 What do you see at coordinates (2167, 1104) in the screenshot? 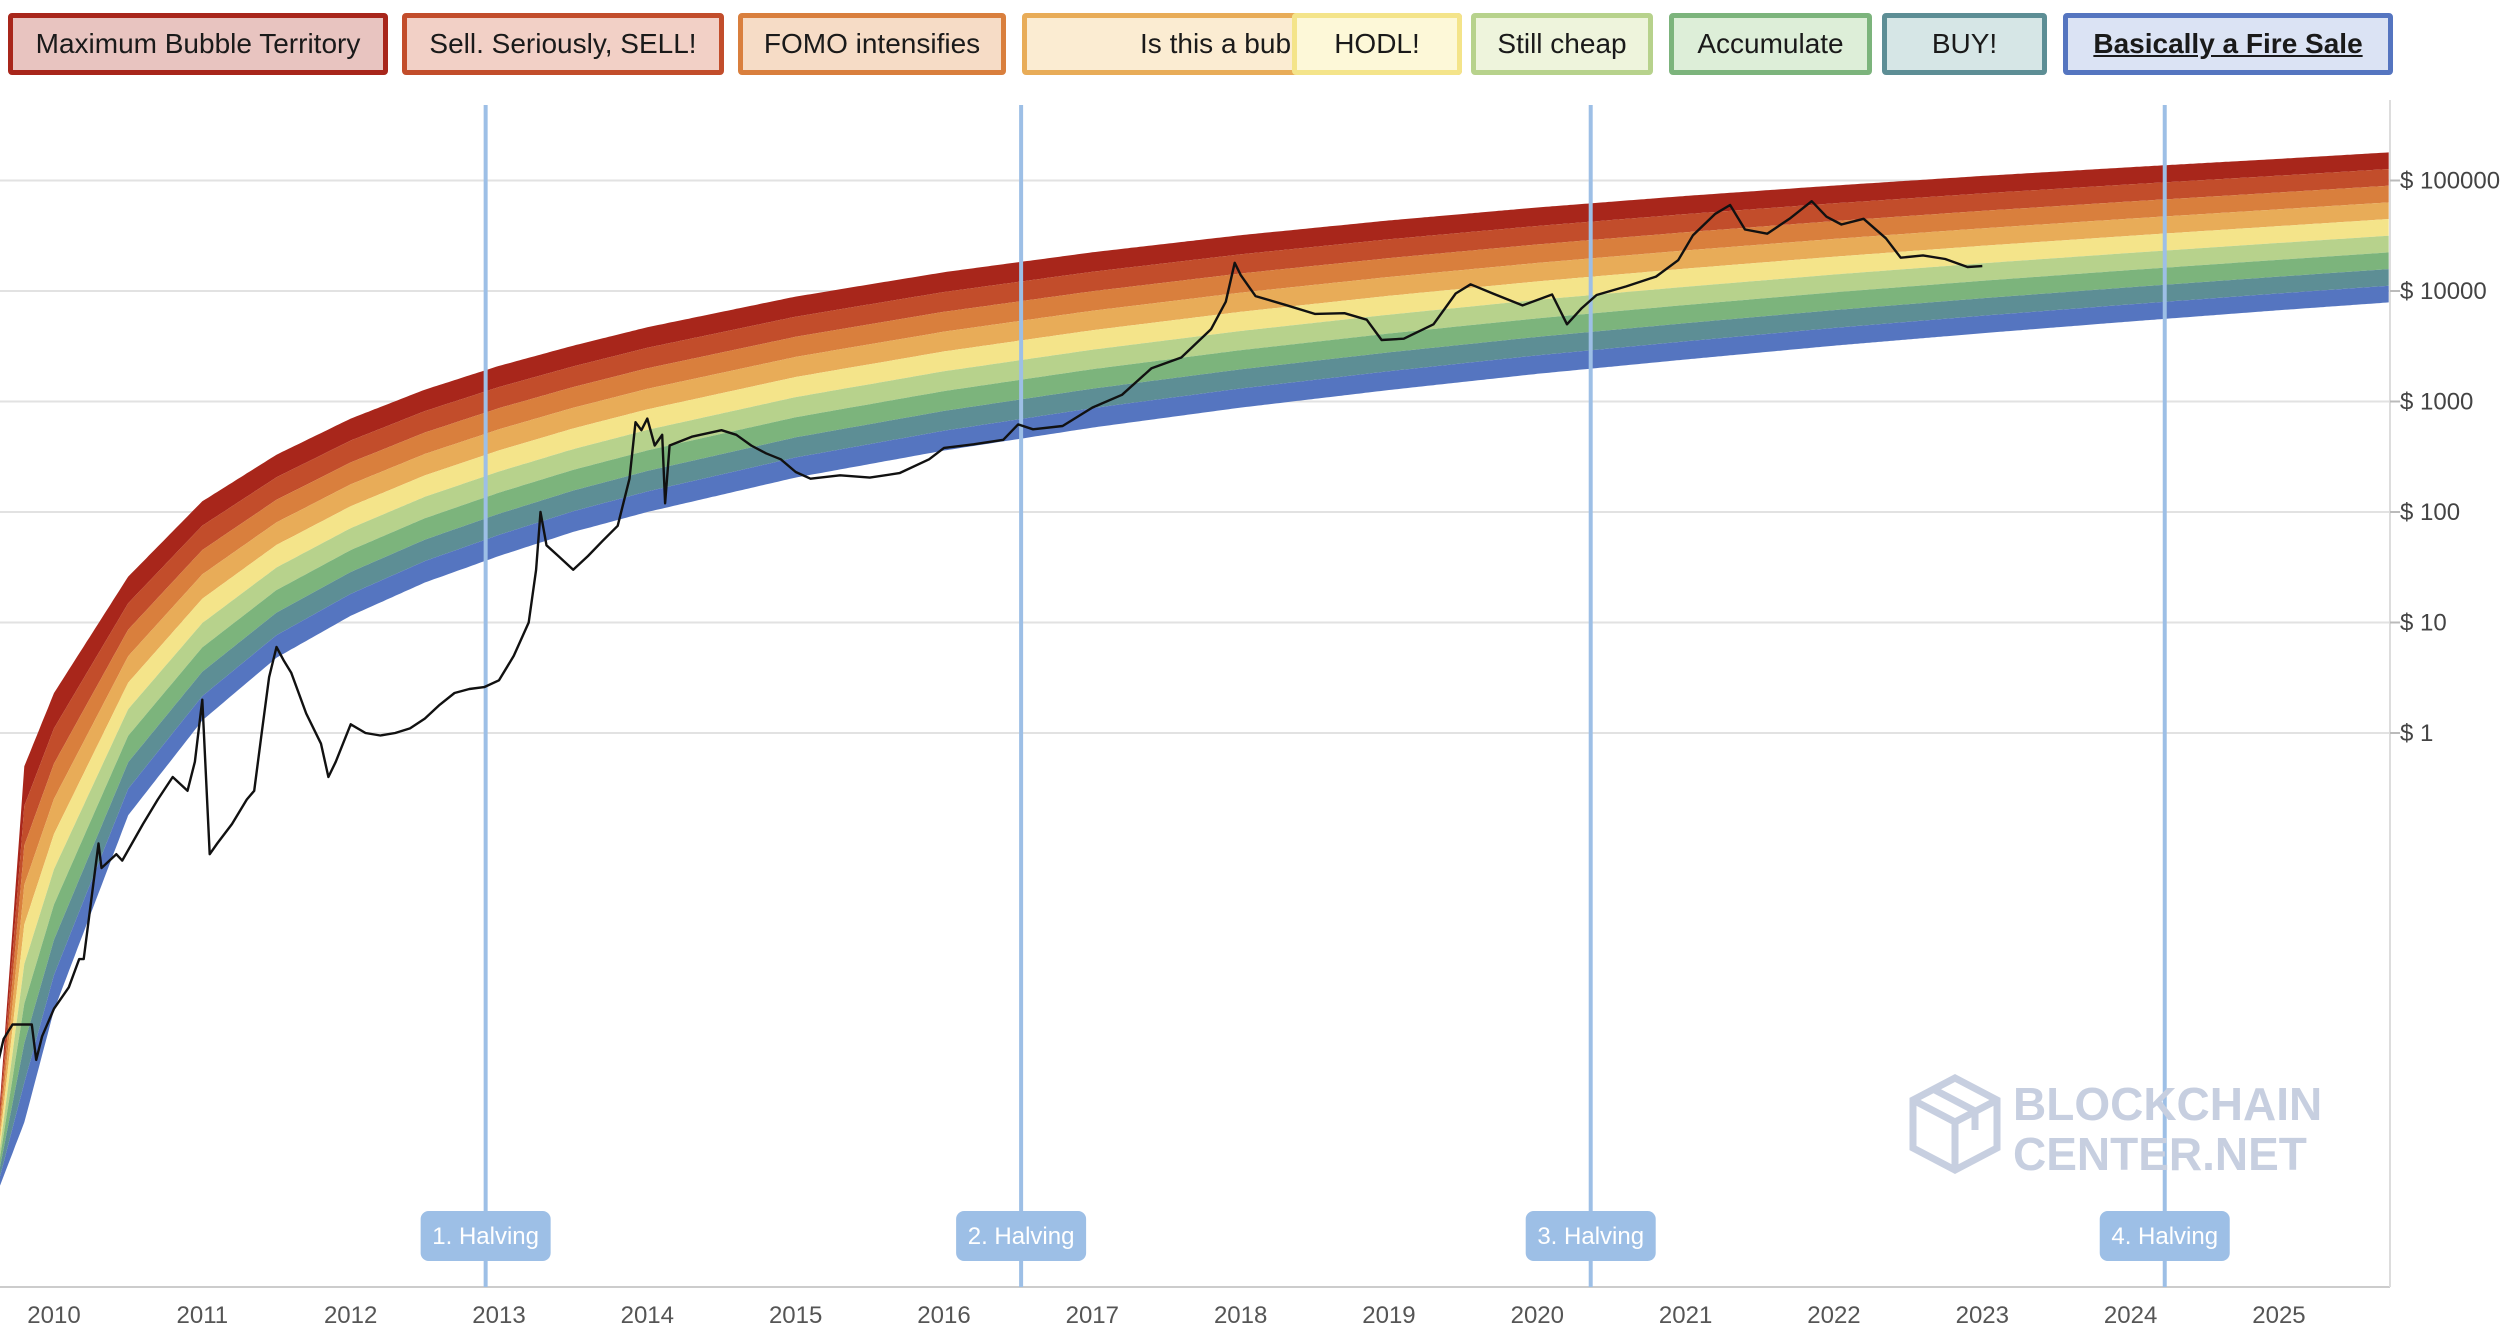
I see `watermark-line-1: BLOCKCHAIN` at bounding box center [2167, 1104].